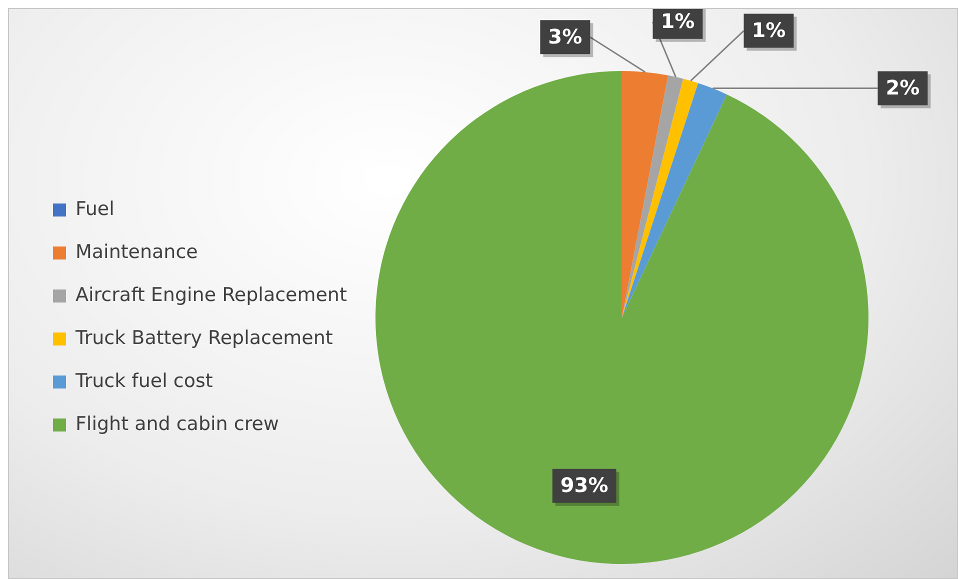  What do you see at coordinates (177, 423) in the screenshot?
I see `legend-label: Flight and cabin crew` at bounding box center [177, 423].